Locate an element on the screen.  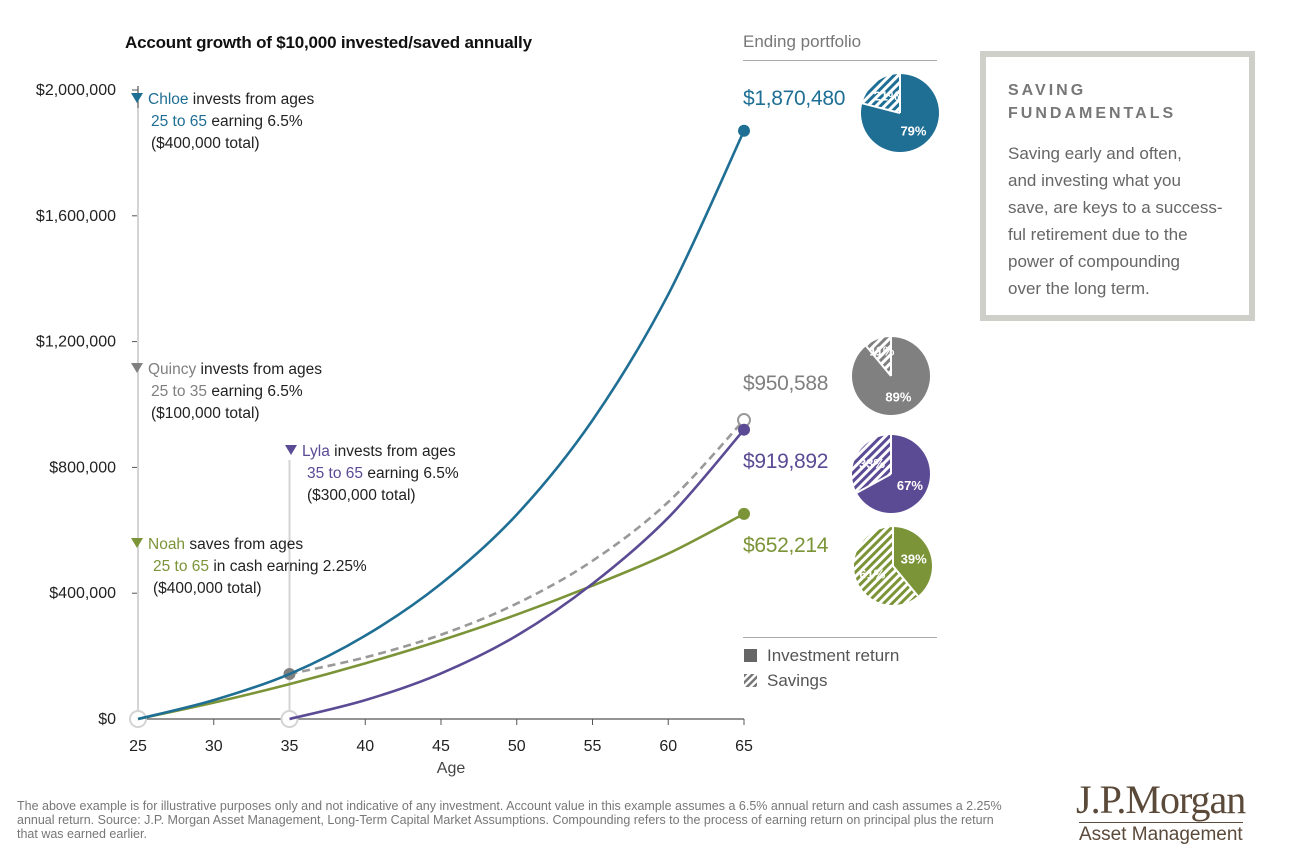
annotation-chloe-line1: invests from ages is located at coordinates (251, 99).